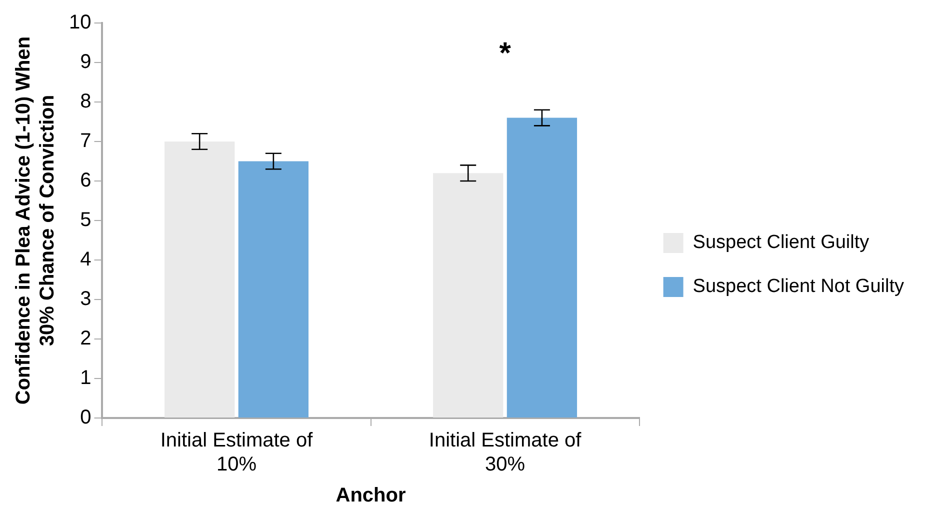  I want to click on annotation: *, so click(505, 53).